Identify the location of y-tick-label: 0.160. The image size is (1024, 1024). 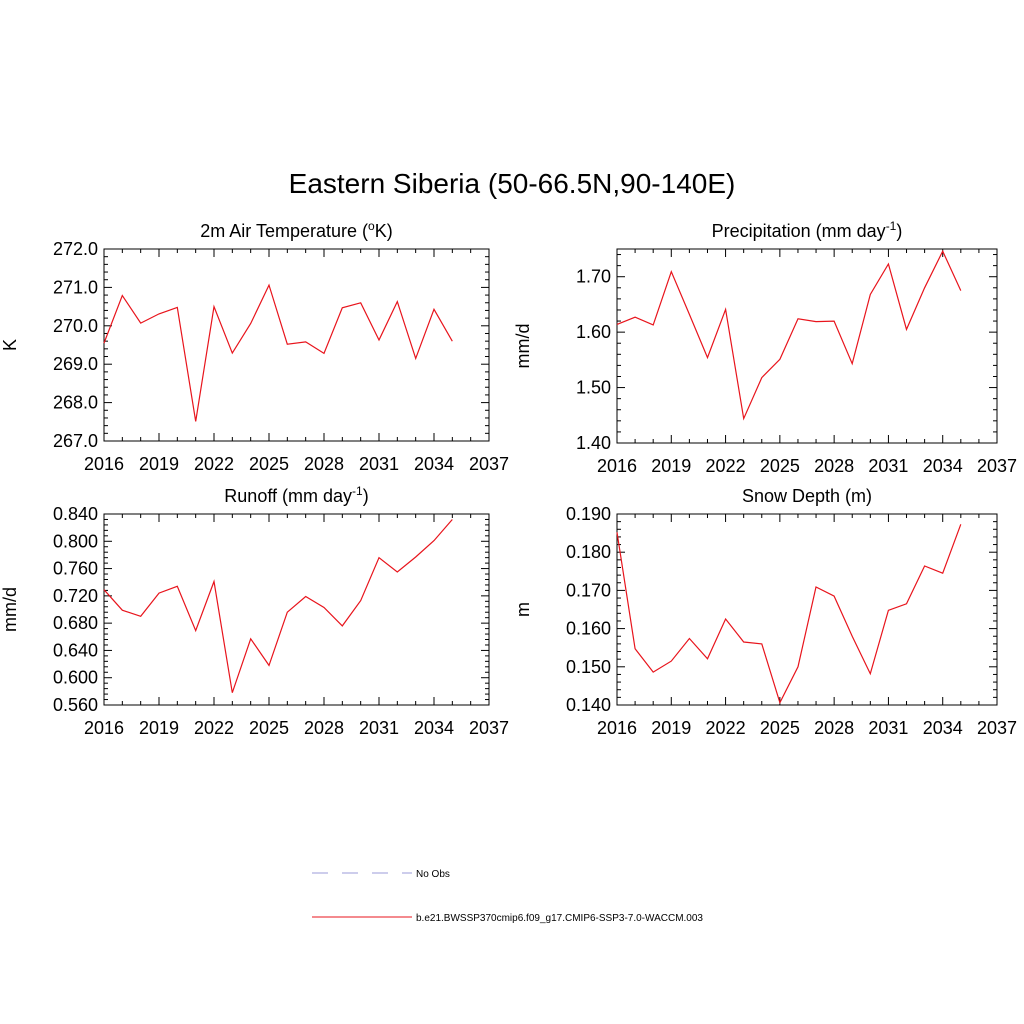
(588, 629).